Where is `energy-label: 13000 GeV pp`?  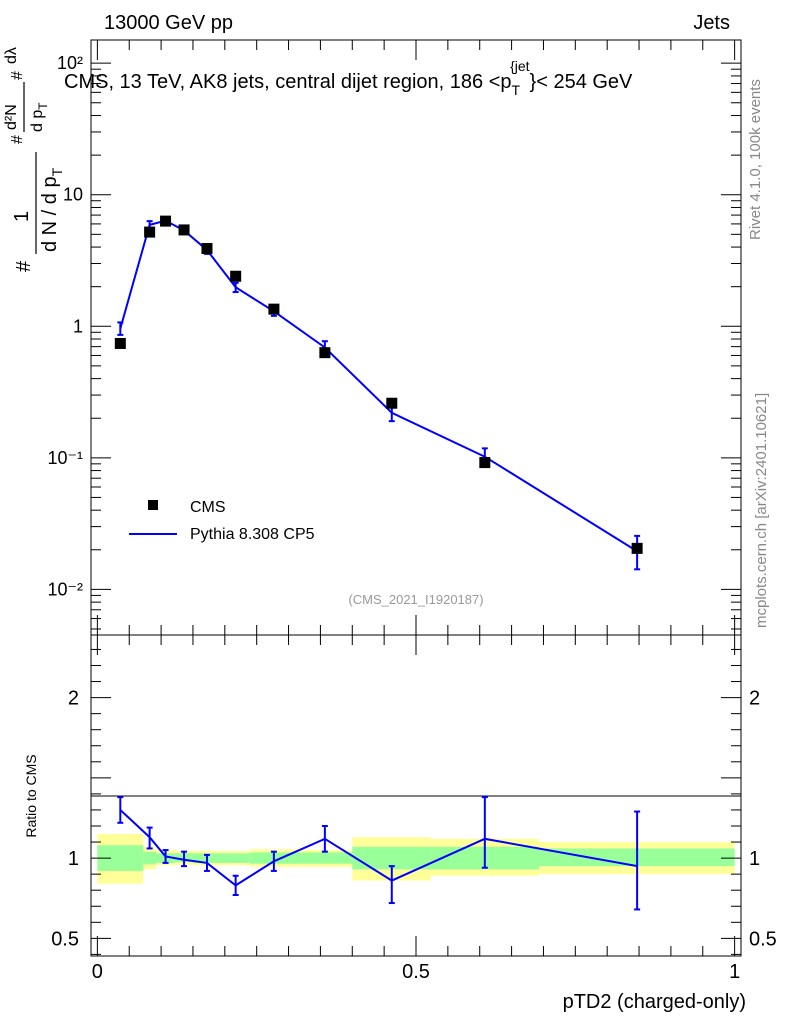
energy-label: 13000 GeV pp is located at coordinates (168, 23).